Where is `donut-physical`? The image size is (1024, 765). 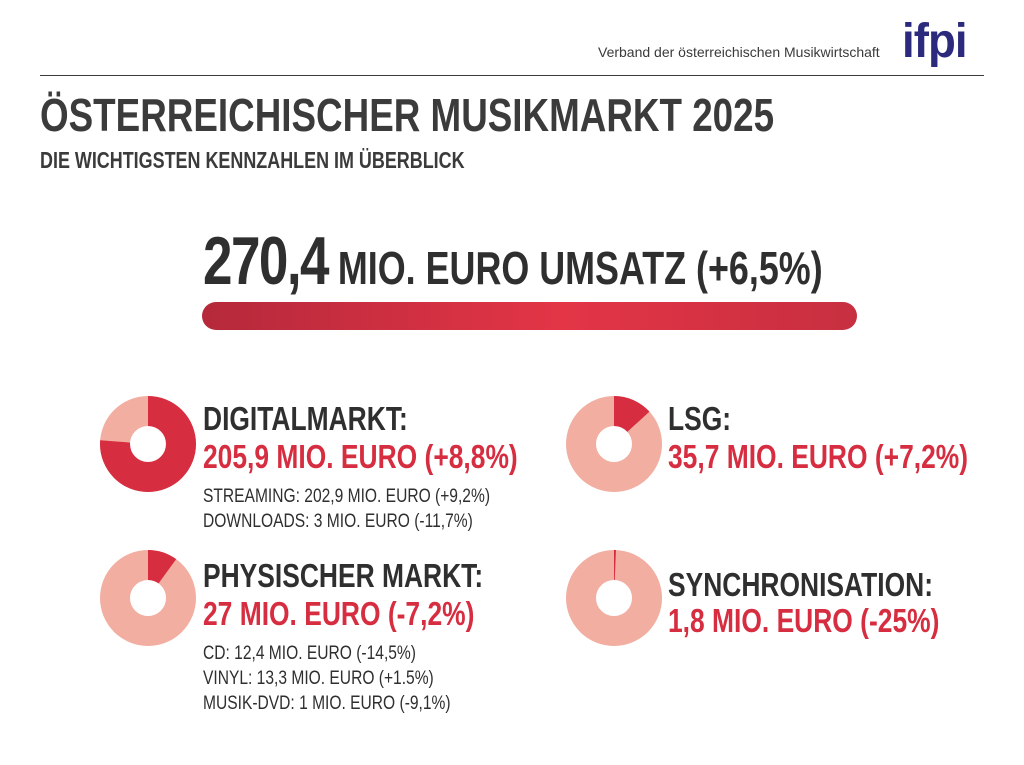 donut-physical is located at coordinates (148, 598).